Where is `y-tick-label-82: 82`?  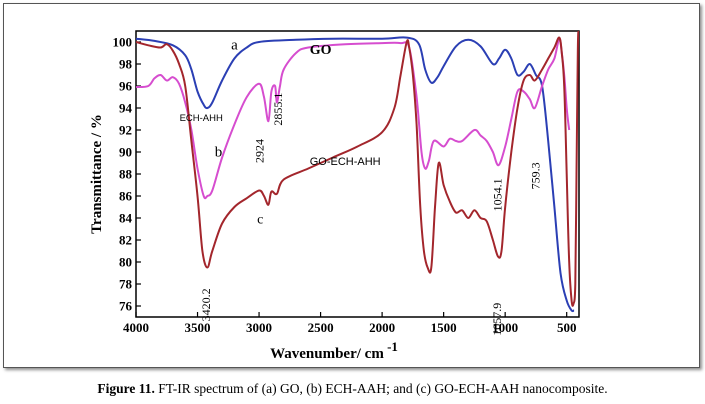 y-tick-label-82: 82 is located at coordinates (125, 240).